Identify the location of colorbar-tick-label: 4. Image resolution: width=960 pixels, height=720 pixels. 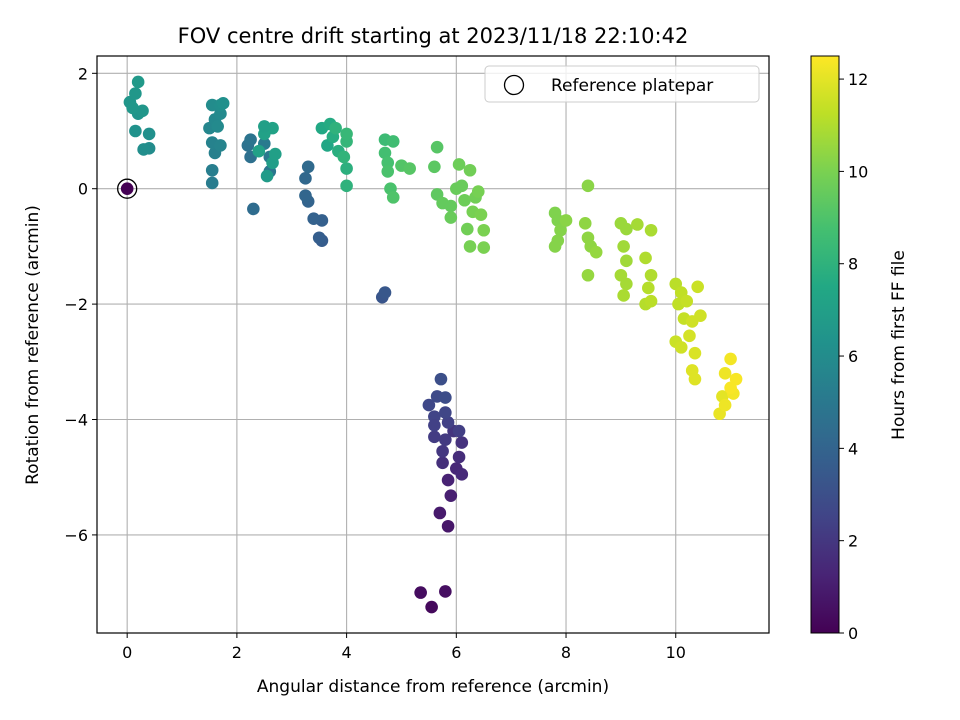
(853, 448).